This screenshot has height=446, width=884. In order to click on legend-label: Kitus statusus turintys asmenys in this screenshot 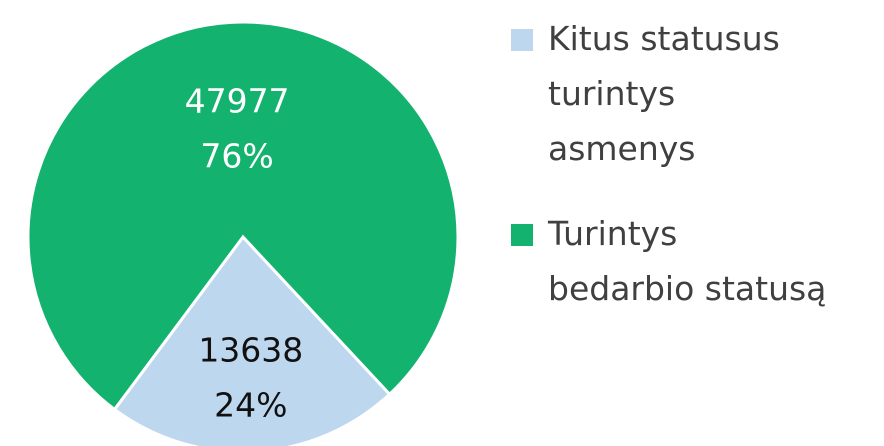, I will do `click(664, 93)`.